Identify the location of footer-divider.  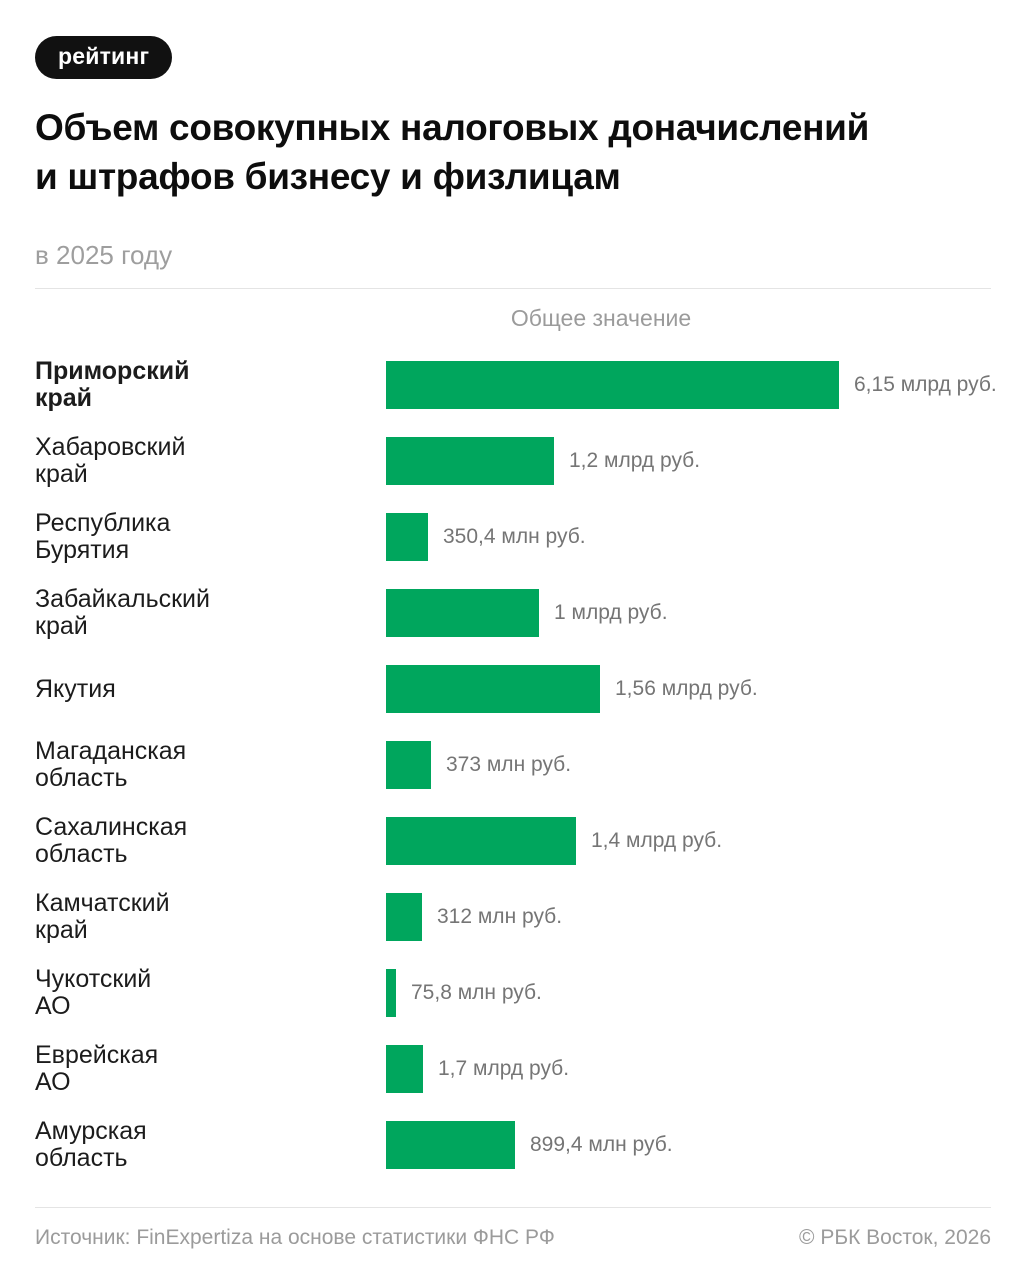
(513, 1207).